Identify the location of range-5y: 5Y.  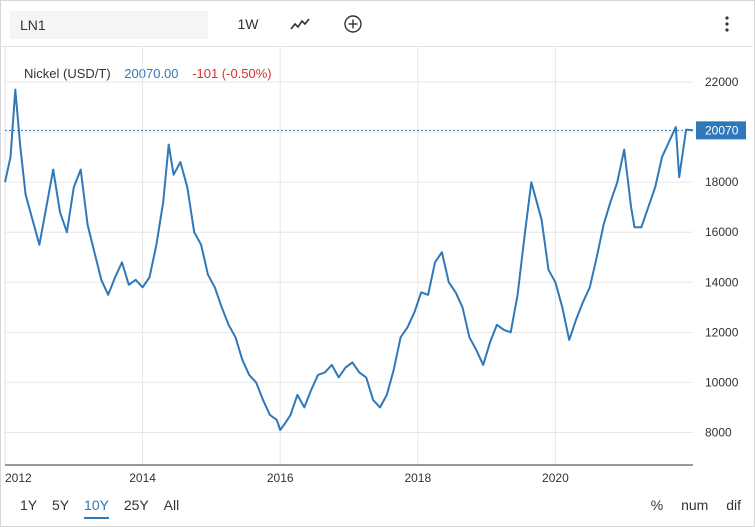
(61, 505).